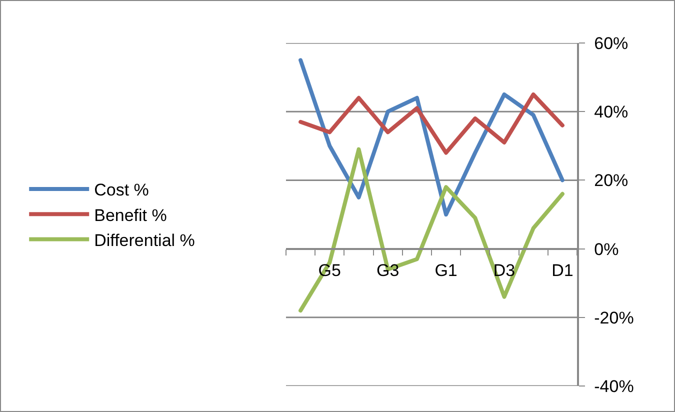  What do you see at coordinates (446, 270) in the screenshot?
I see `x-tick-label: G1` at bounding box center [446, 270].